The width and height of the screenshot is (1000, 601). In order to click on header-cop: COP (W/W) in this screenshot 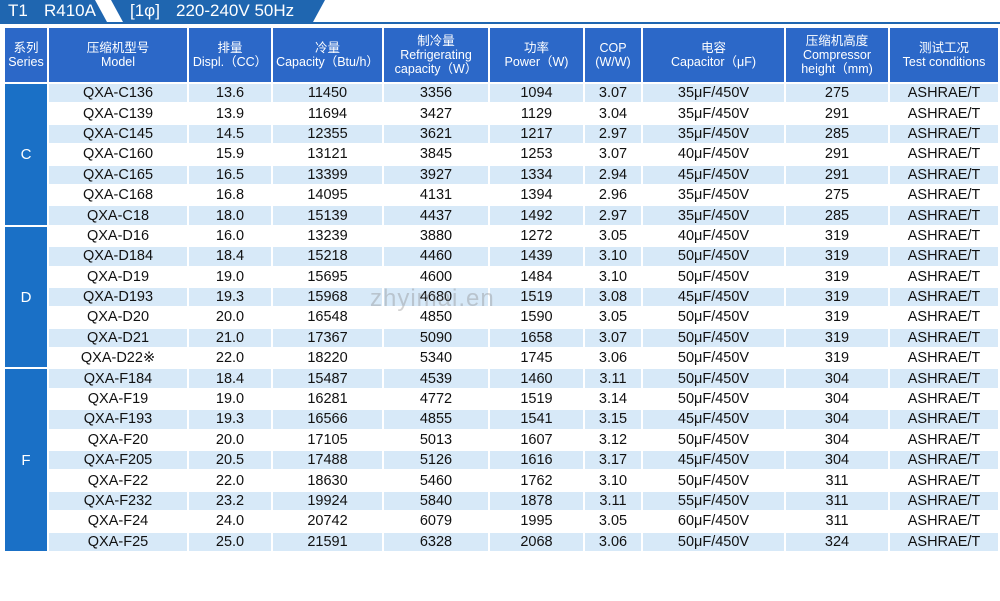, I will do `click(613, 55)`.